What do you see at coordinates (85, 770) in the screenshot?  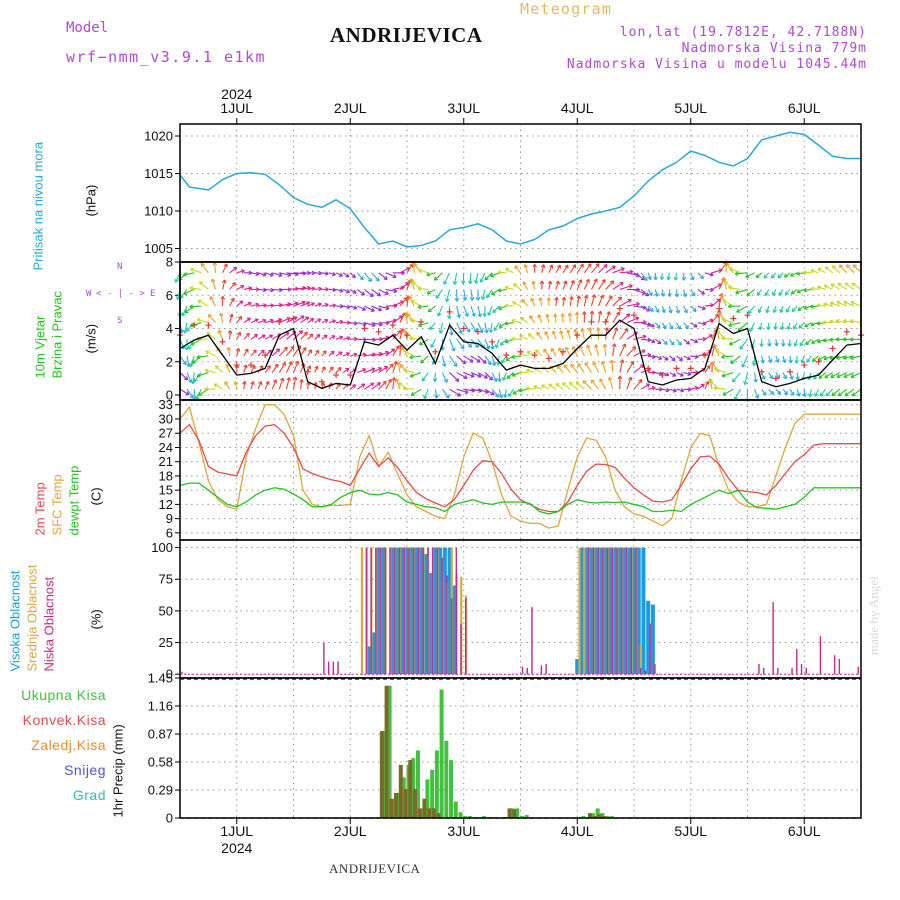 I see `legend-snow: Snijeg` at bounding box center [85, 770].